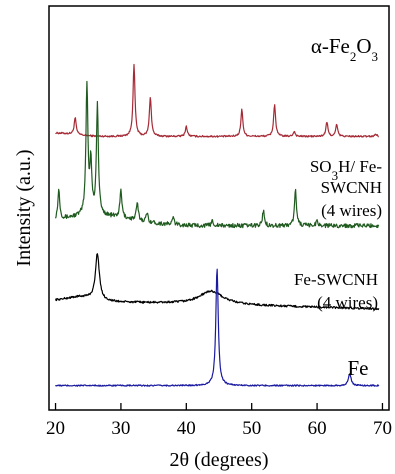 The image size is (395, 474). I want to click on series-label: Fe-SWCNH, so click(336, 279).